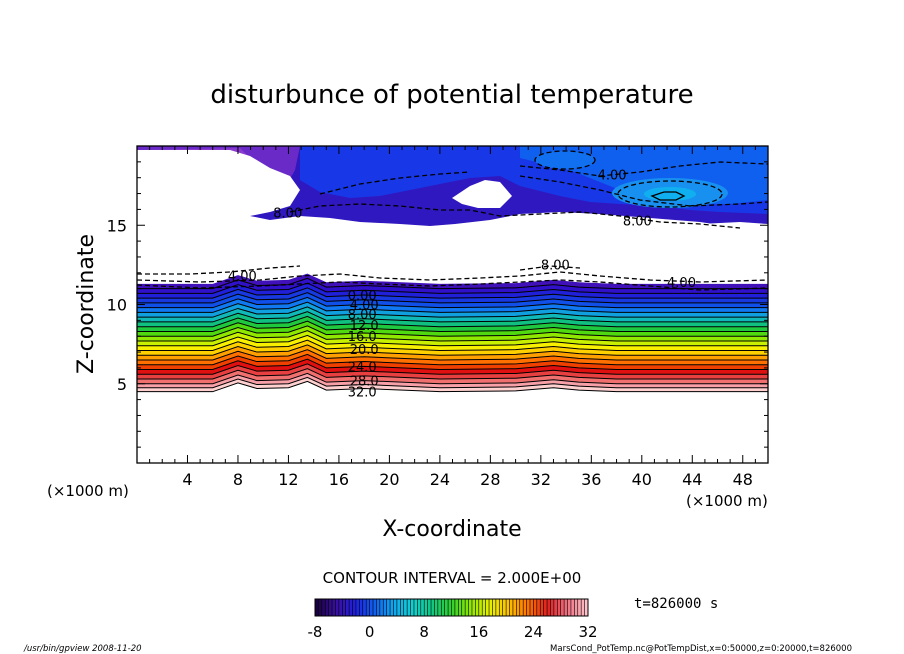 The image size is (904, 654). I want to click on chart-title: disturbunce of potential temperature, so click(451, 95).